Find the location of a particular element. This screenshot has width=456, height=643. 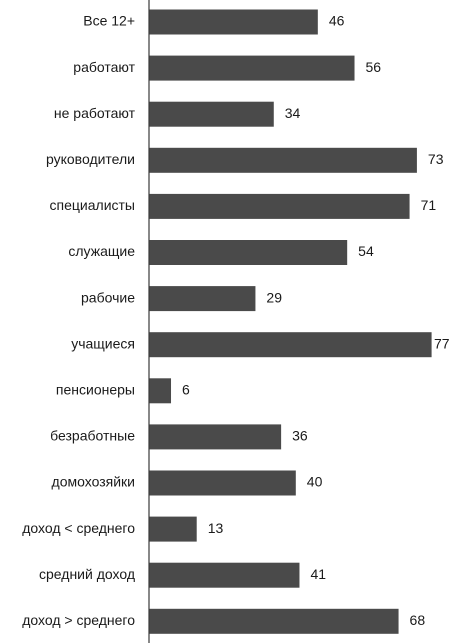

category-label-8: пенсионеры is located at coordinates (95, 390).